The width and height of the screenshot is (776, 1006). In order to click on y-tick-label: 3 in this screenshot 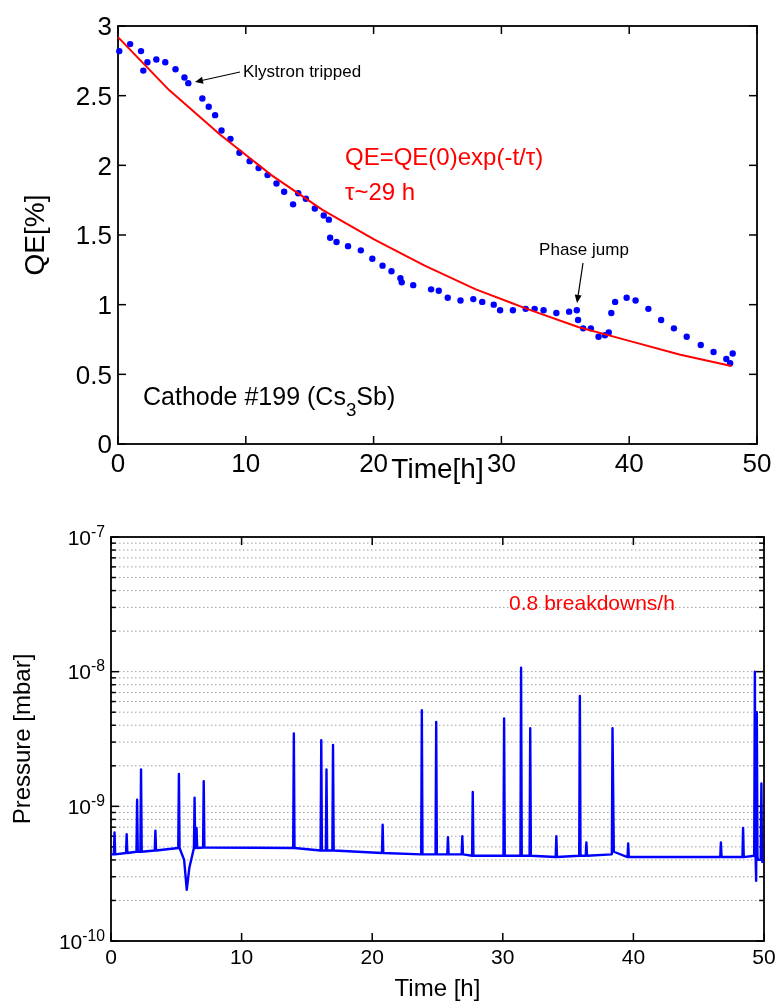, I will do `click(104, 26)`.